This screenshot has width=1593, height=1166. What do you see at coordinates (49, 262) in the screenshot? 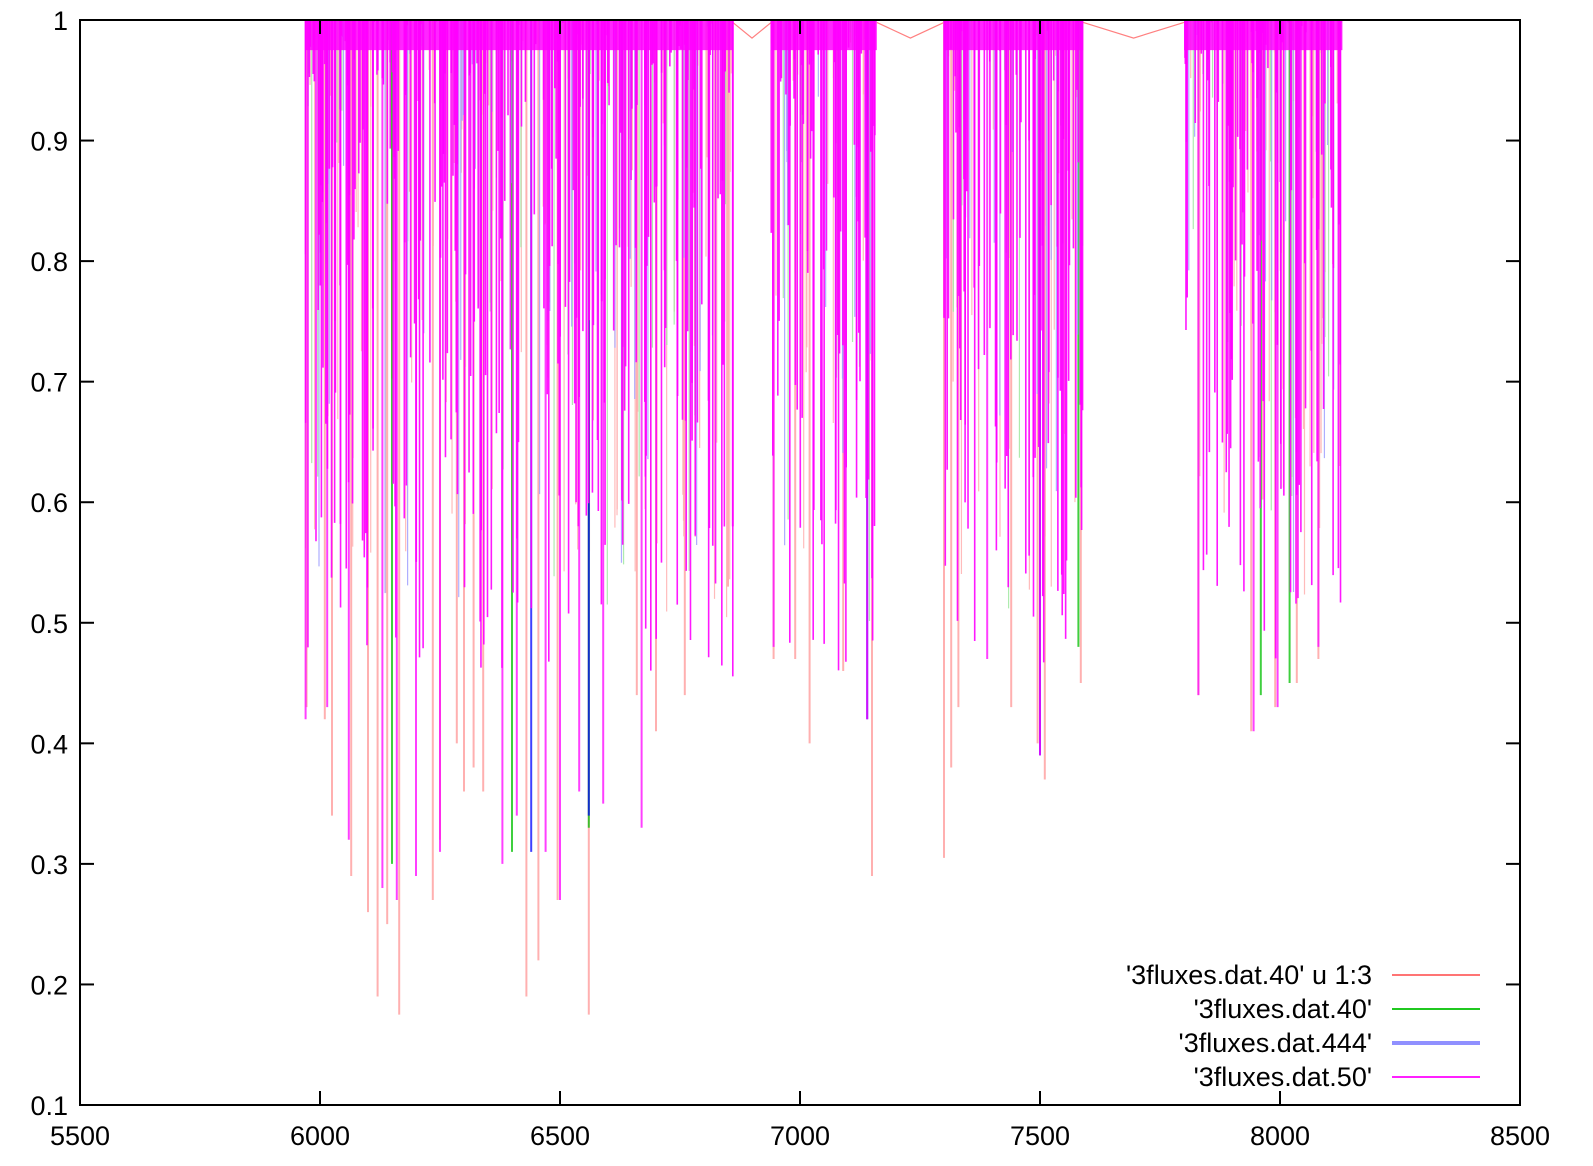
I see `y-tick-label: 0.8` at bounding box center [49, 262].